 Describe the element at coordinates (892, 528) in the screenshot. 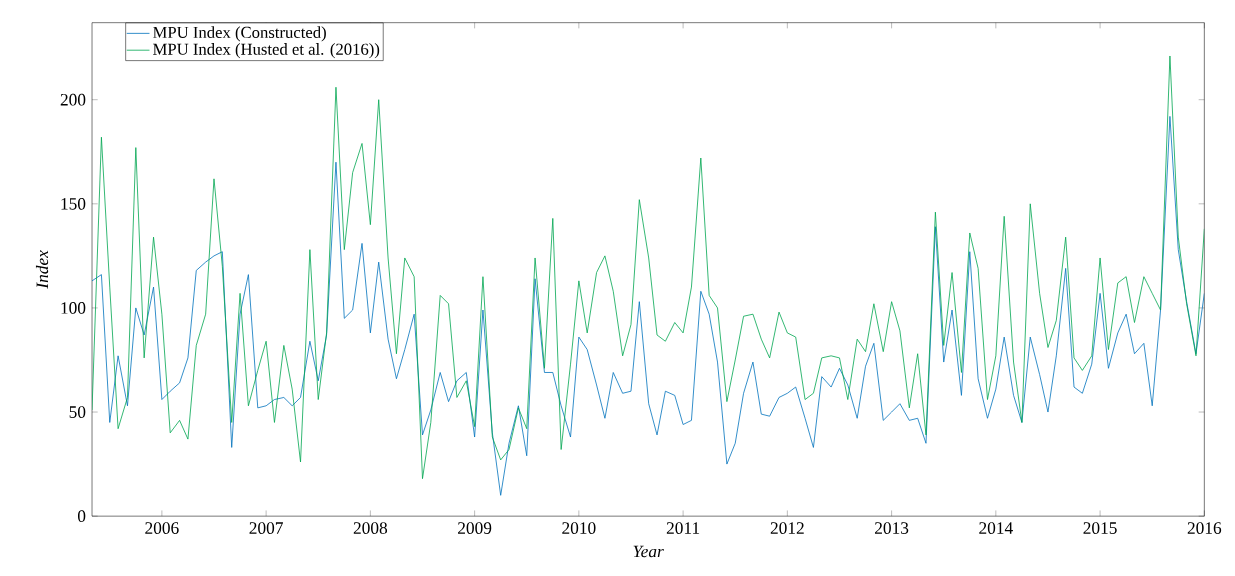

I see `x-tick-label: 2013` at that location.